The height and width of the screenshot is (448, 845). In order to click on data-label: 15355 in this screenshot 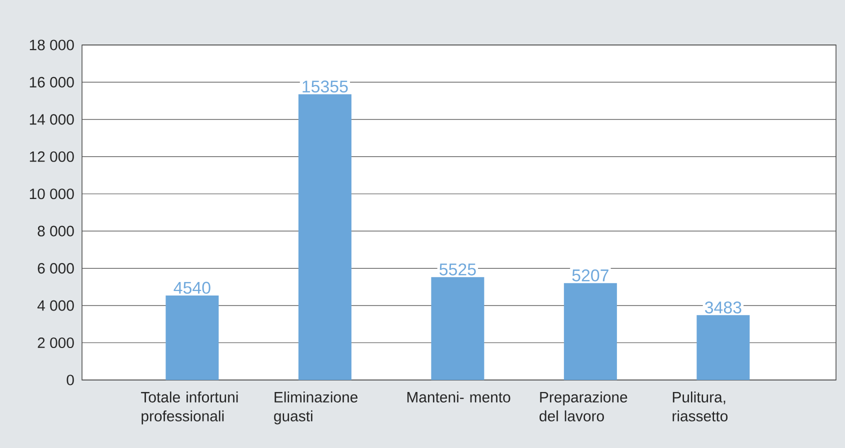, I will do `click(325, 86)`.